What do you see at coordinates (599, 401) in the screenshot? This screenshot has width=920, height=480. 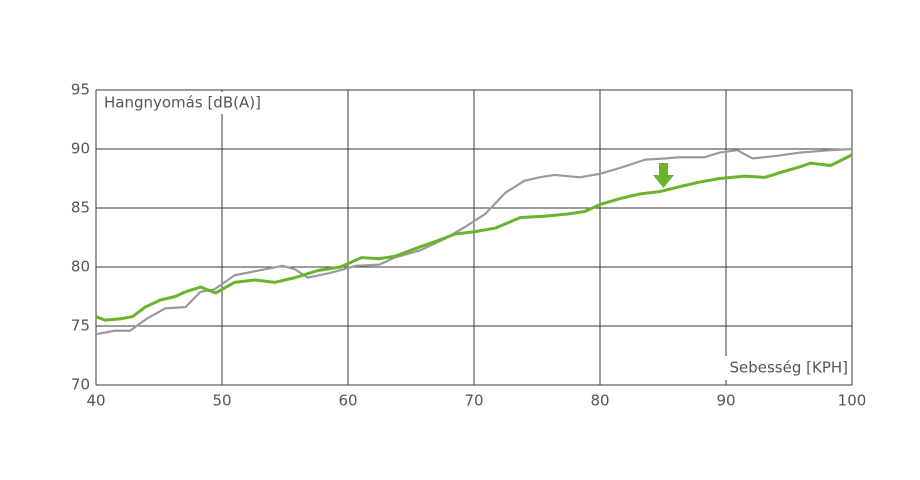 I see `x-tick-label: 80` at bounding box center [599, 401].